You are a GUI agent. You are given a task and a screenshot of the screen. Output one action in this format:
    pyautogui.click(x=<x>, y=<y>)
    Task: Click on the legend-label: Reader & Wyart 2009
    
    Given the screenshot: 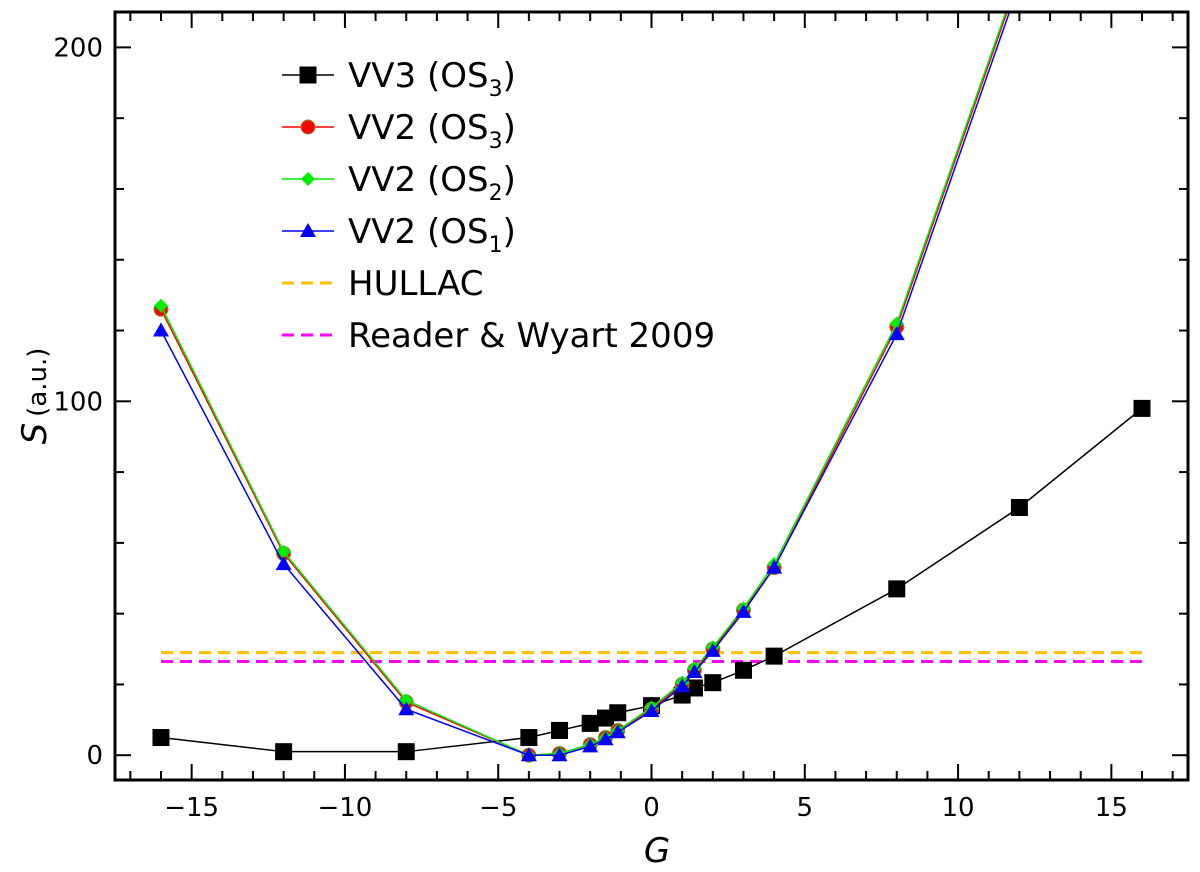 What is the action you would take?
    pyautogui.click(x=531, y=336)
    